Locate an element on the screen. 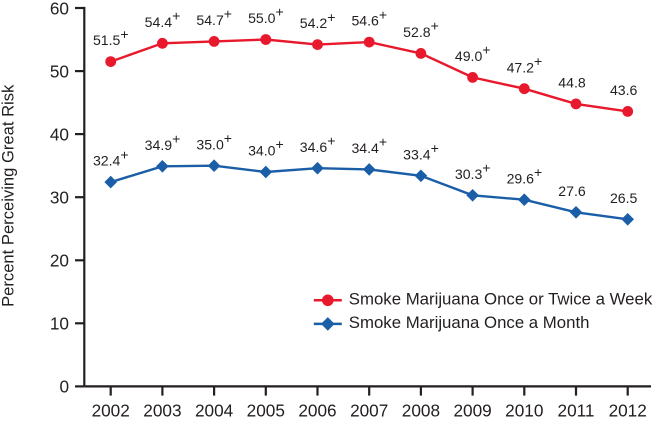 The width and height of the screenshot is (654, 427). svg-text: 34.4 is located at coordinates (365, 148).